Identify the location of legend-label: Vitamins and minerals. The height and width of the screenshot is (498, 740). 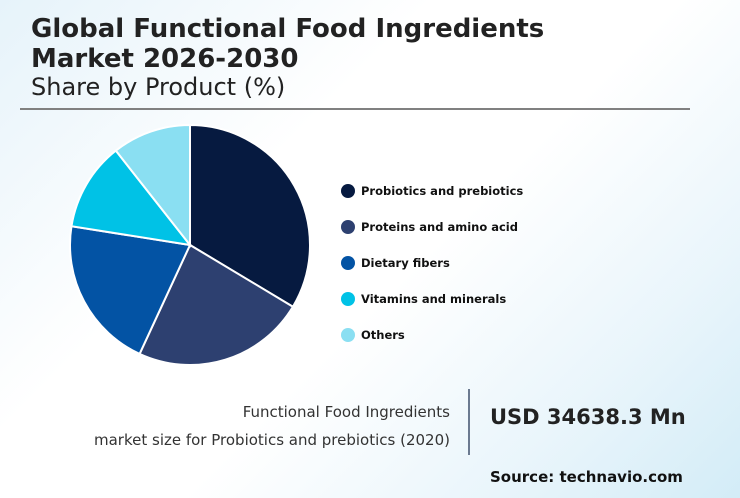
(434, 299).